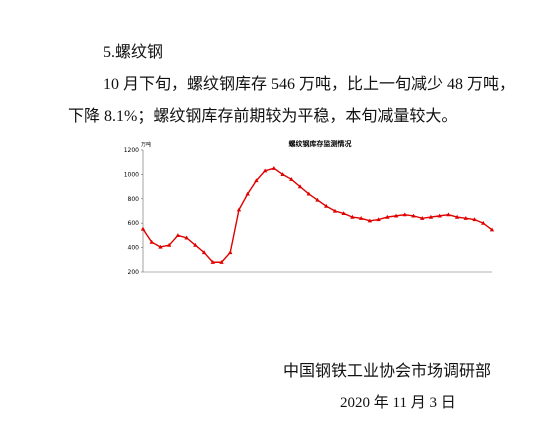 The image size is (555, 424). I want to click on y-tick-label: 200, so click(134, 272).